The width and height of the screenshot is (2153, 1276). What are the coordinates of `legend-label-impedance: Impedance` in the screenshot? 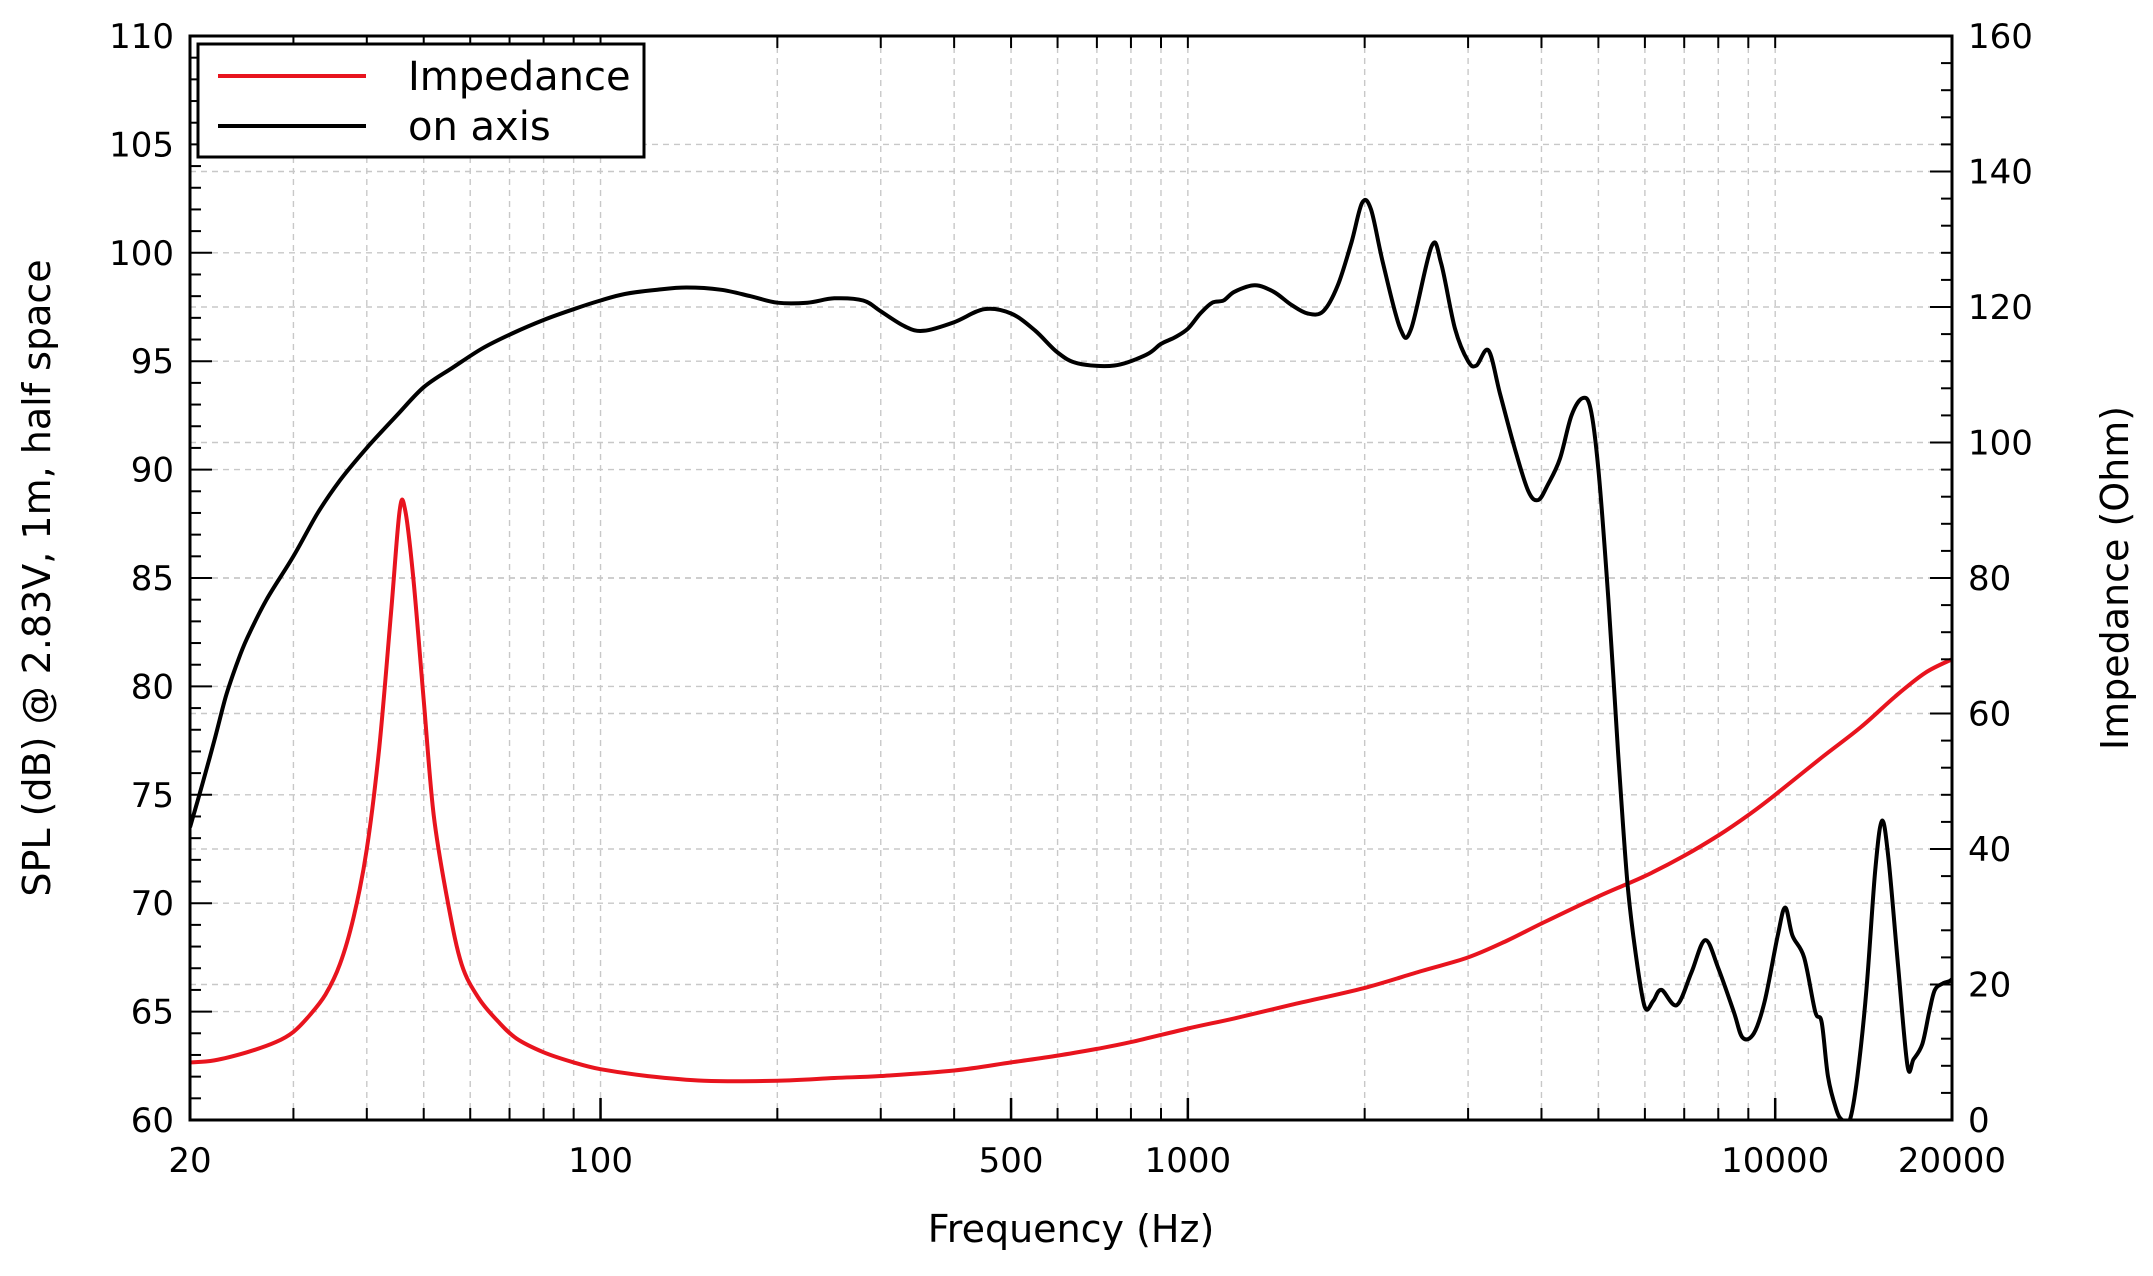 It's located at (519, 77).